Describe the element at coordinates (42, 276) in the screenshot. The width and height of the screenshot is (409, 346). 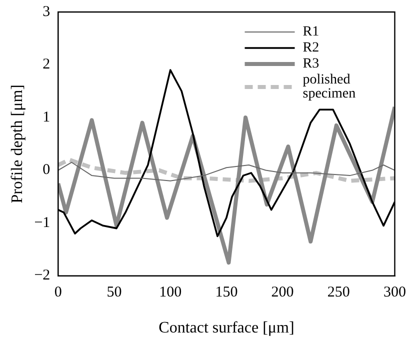
I see `y-tick-label: −2` at that location.